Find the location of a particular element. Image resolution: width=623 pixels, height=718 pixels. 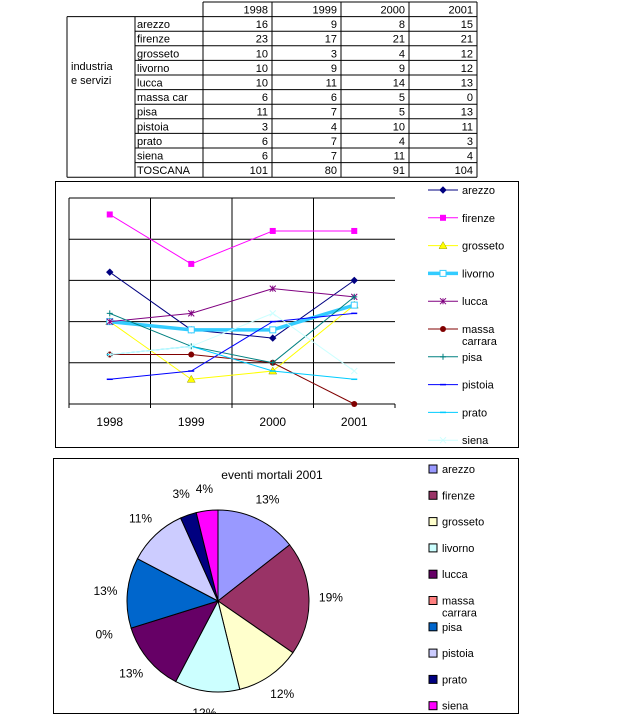

row-name: arezzo is located at coordinates (153, 25).